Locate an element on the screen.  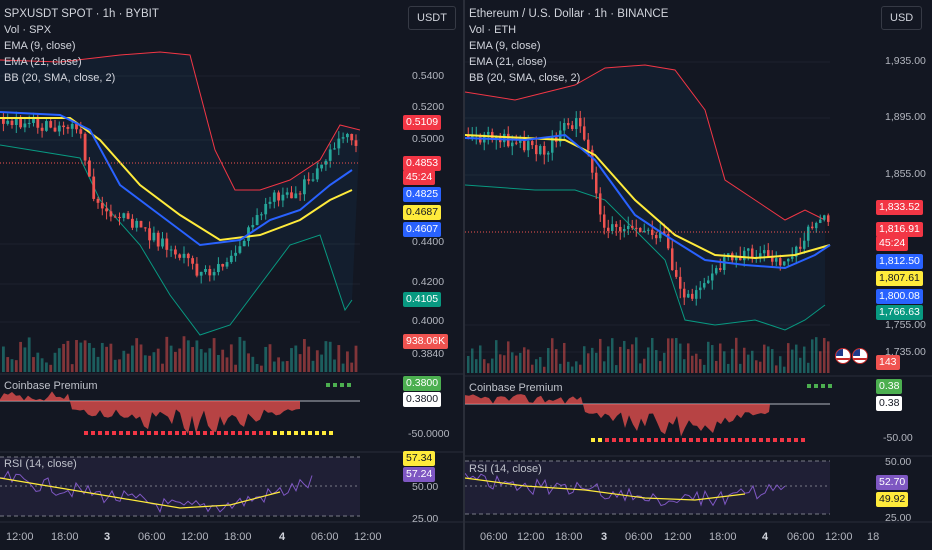
left-premium-title: Coinbase Premium is located at coordinates (51, 386).